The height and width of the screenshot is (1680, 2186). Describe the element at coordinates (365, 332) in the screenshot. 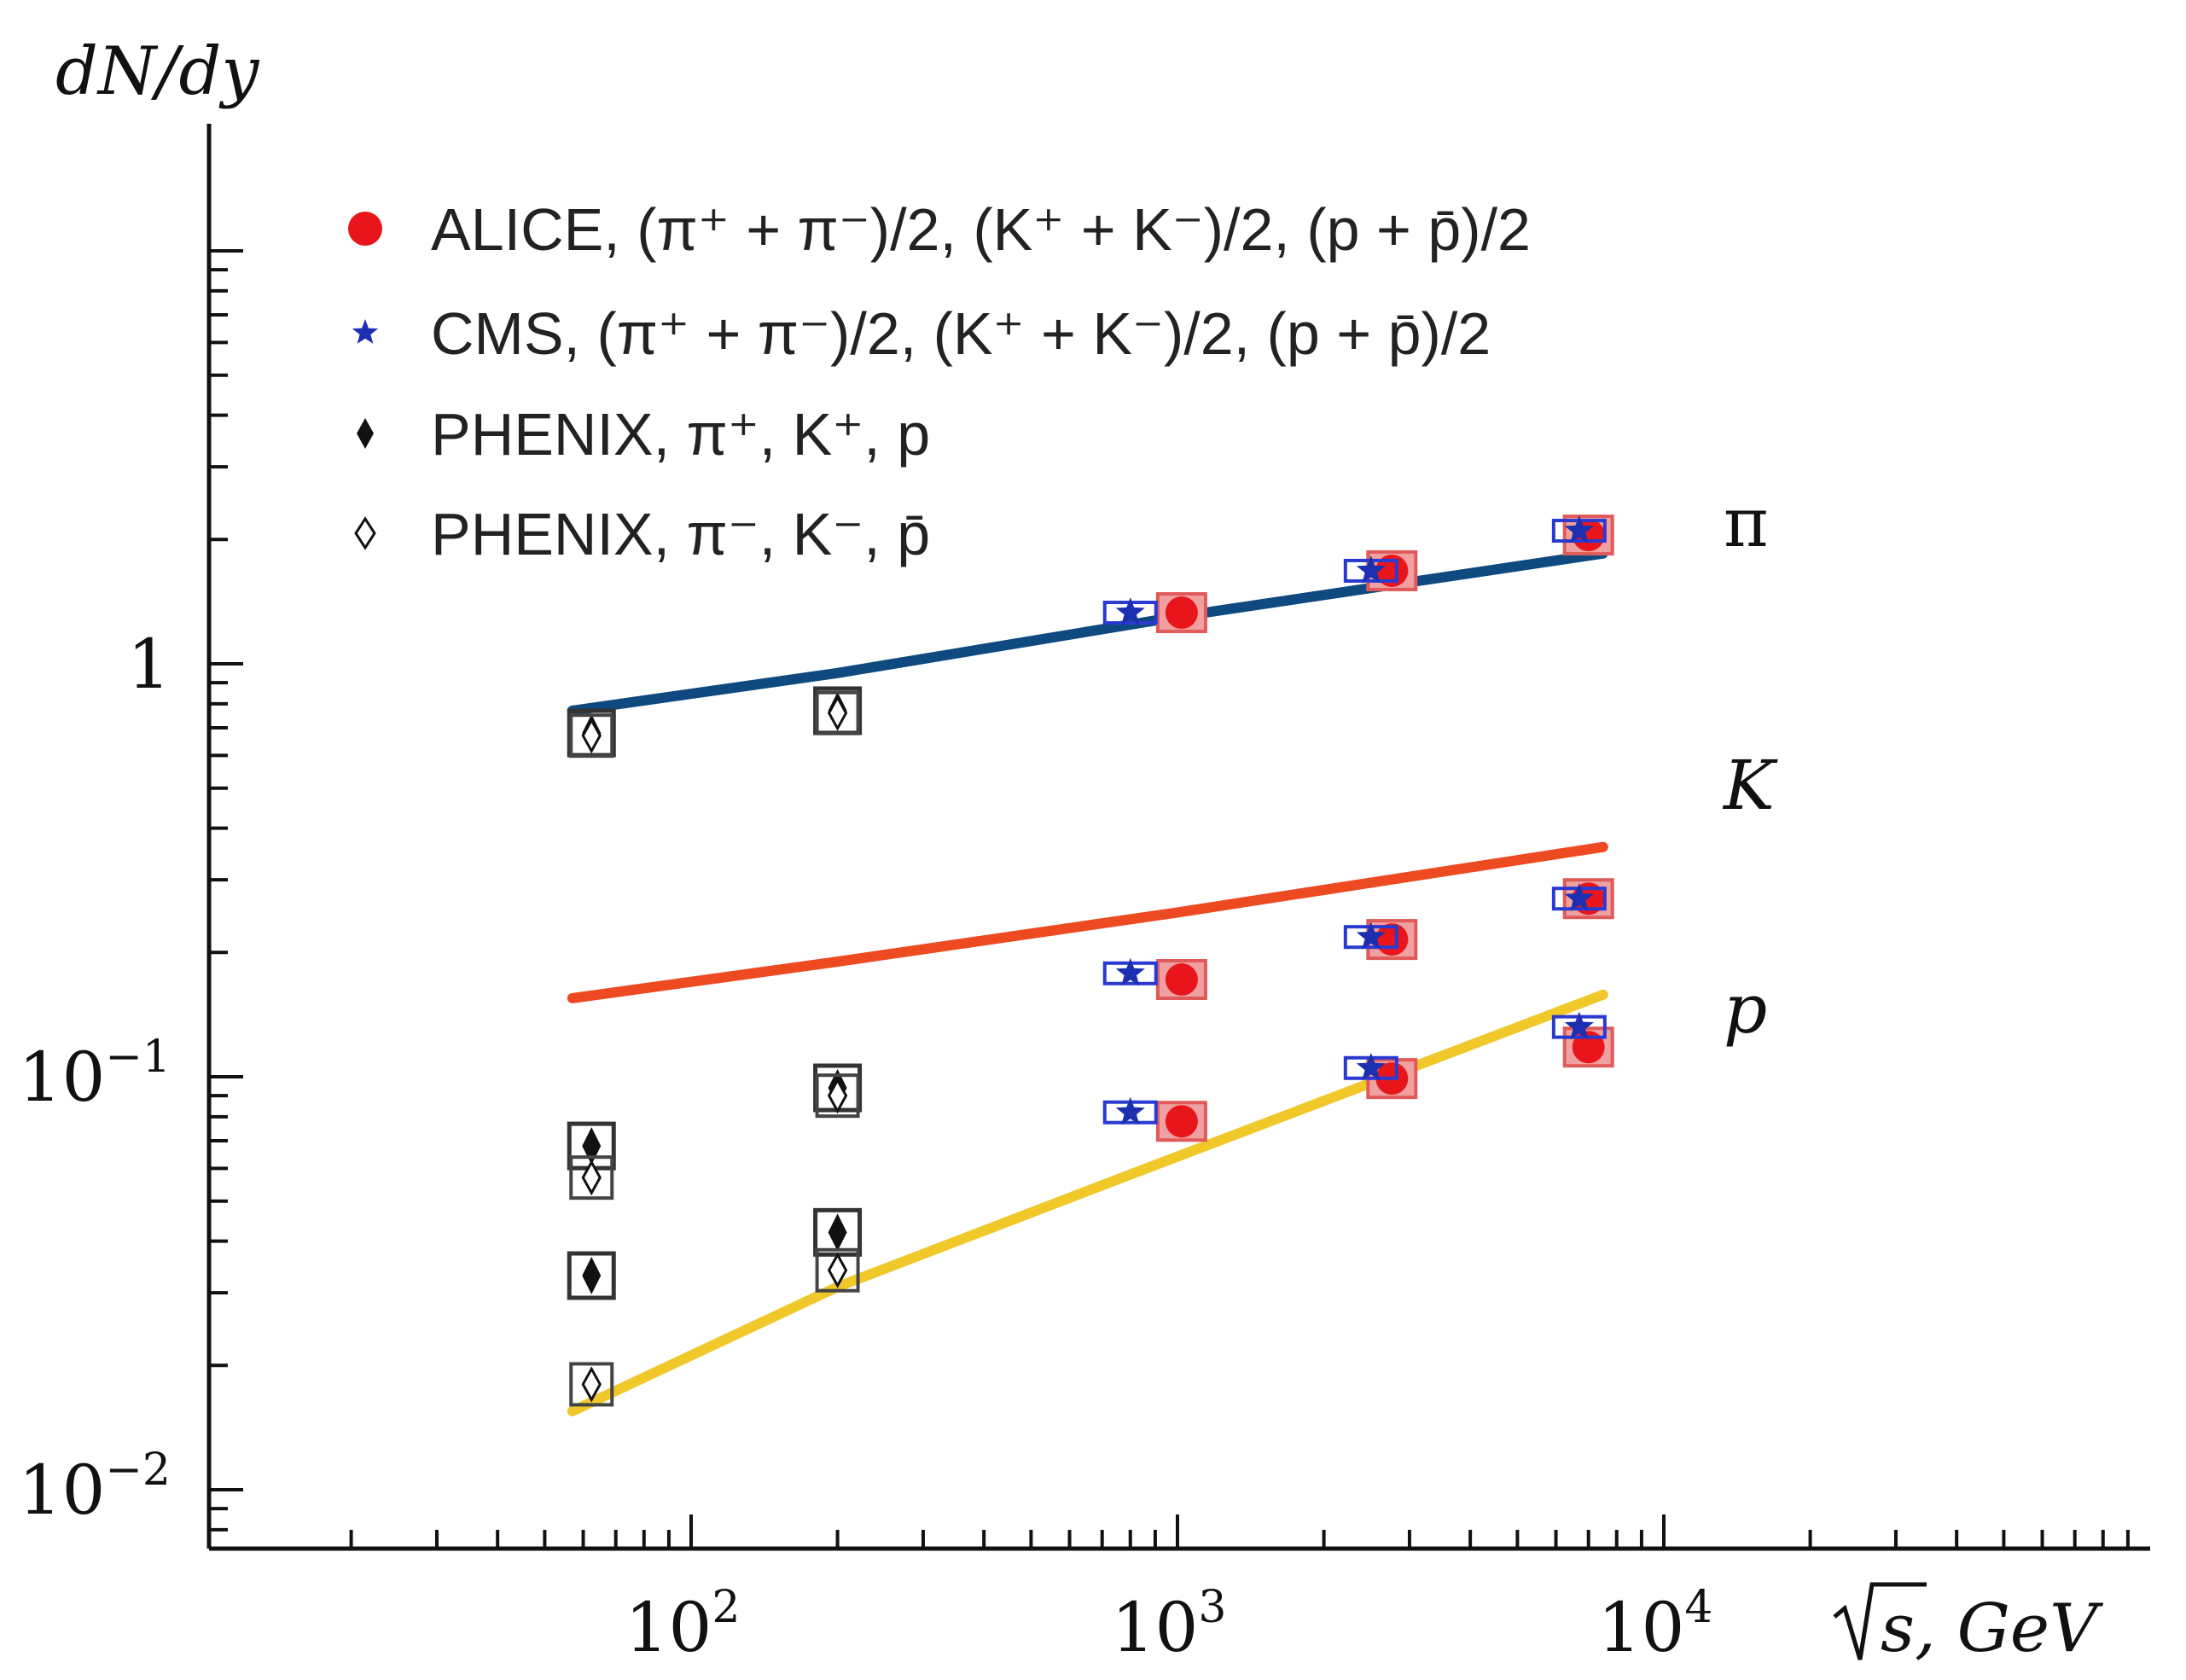

I see `legend-marker-cms` at that location.